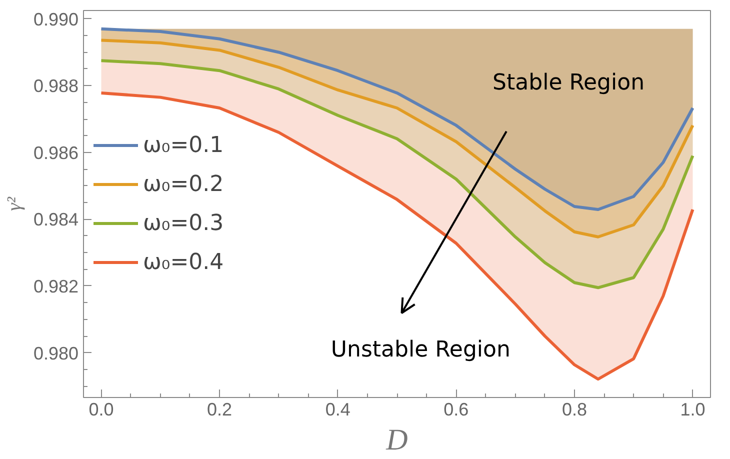  Describe the element at coordinates (396, 440) in the screenshot. I see `x-axis-title: D` at that location.